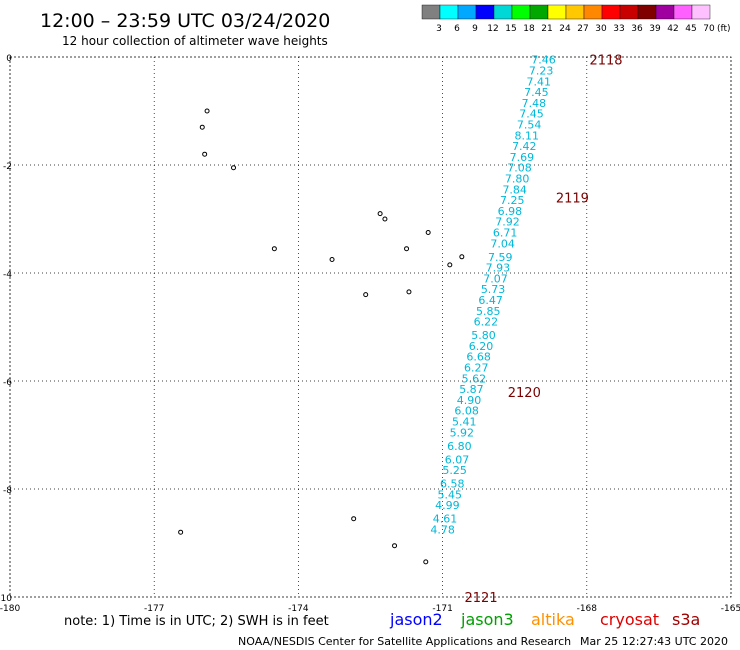  I want to click on legend-label: 36, so click(637, 29).